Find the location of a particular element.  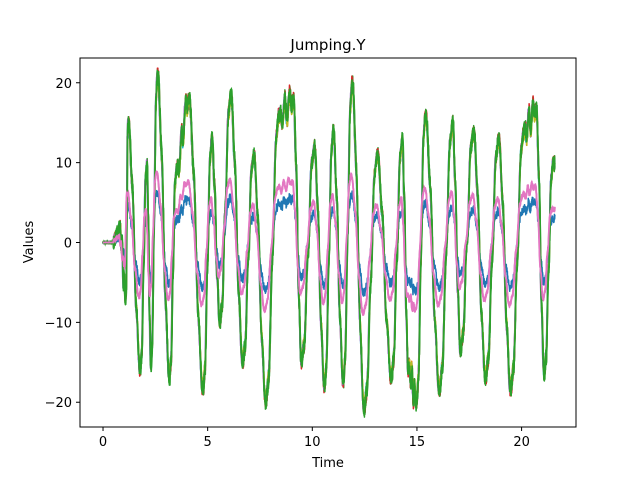

x-tick-label: 10 is located at coordinates (312, 442).